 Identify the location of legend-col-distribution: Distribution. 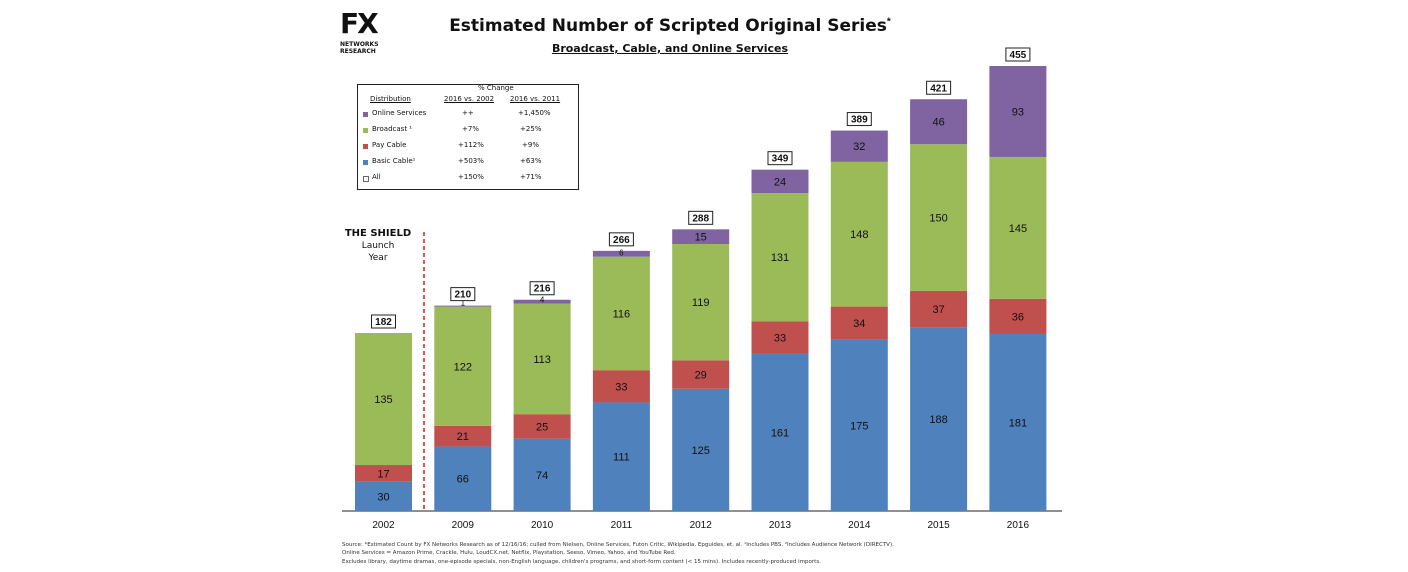
(390, 99).